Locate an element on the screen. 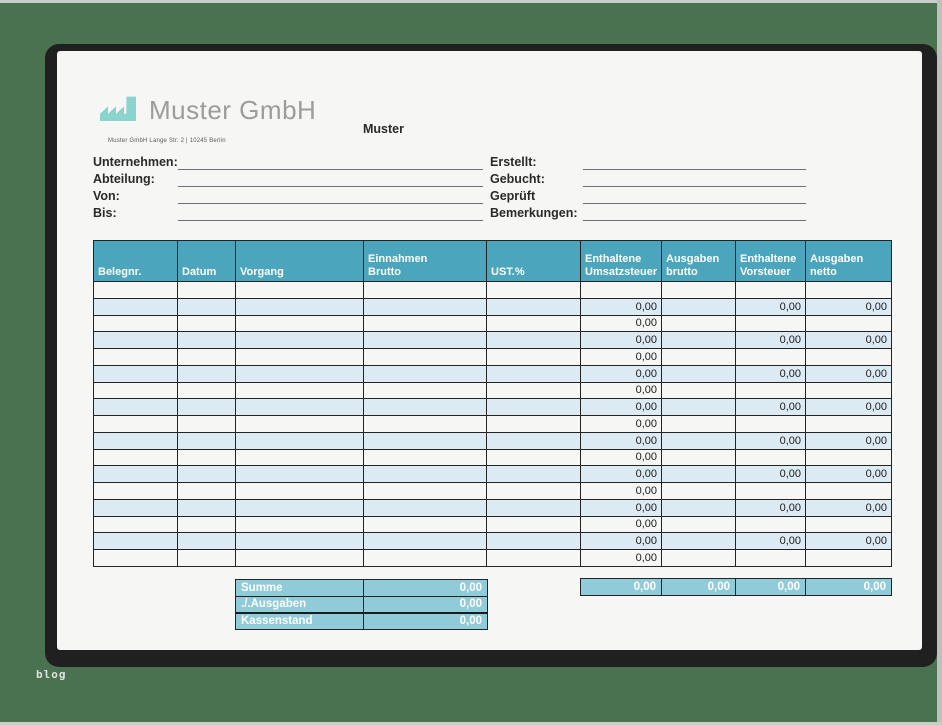  geprueft-field is located at coordinates (694, 203).